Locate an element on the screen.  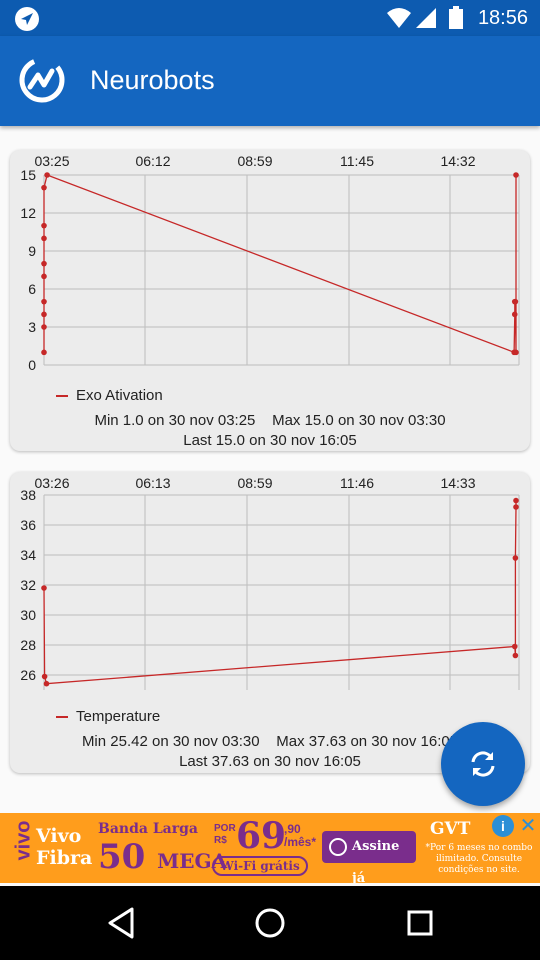
stat-max: Max 15.0 on 30 nov 03:30 is located at coordinates (359, 420).